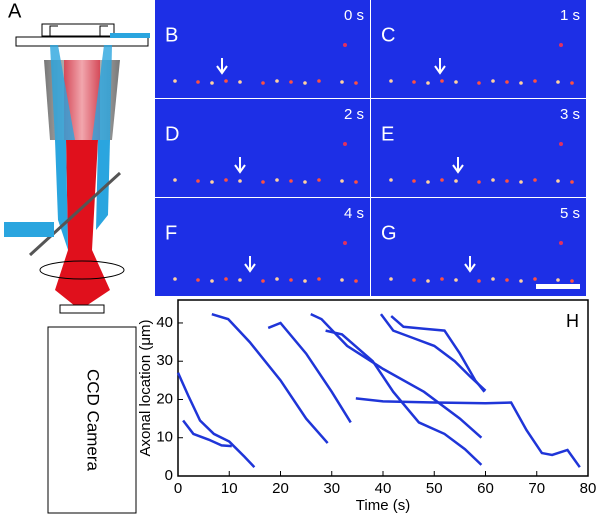 Image resolution: width=602 pixels, height=530 pixels. What do you see at coordinates (280, 488) in the screenshot?
I see `x-tick-label: 20` at bounding box center [280, 488].